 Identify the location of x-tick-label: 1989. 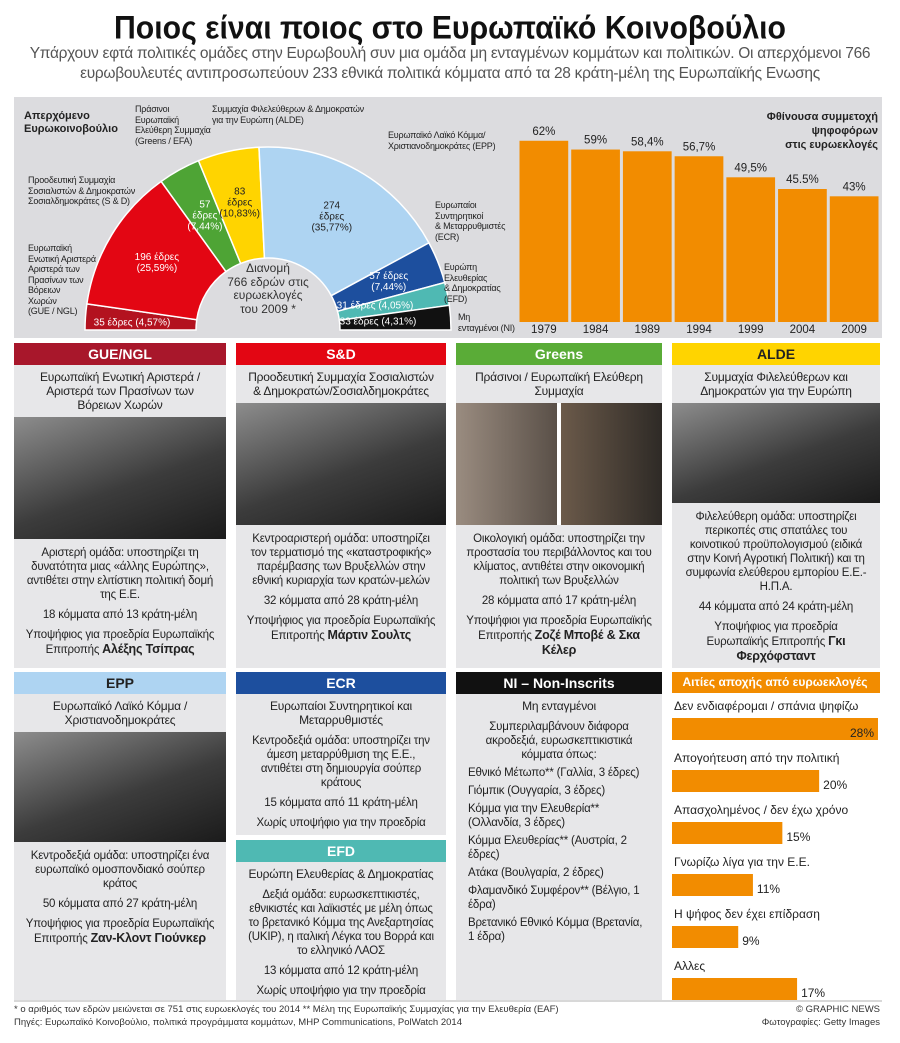
(647, 330).